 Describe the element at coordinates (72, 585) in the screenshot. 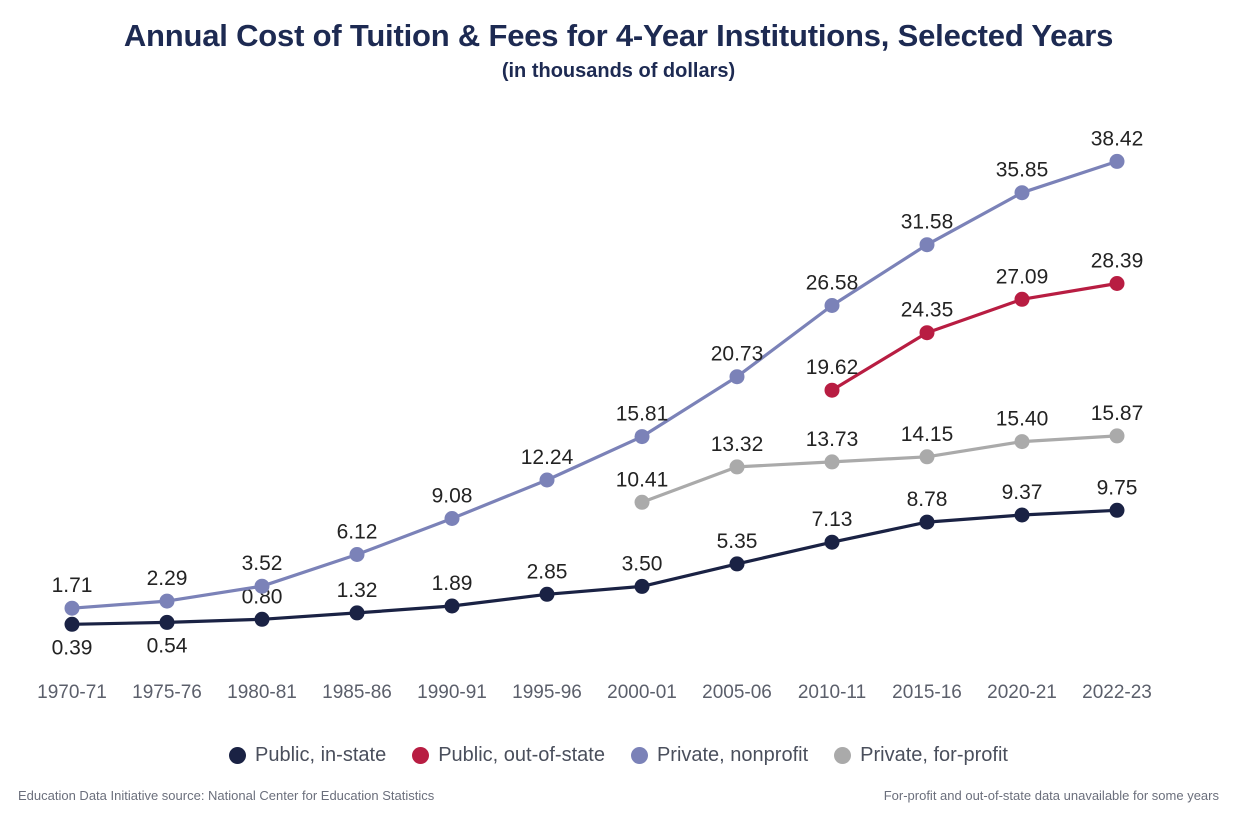

I see `data-point-label: 1.71` at that location.